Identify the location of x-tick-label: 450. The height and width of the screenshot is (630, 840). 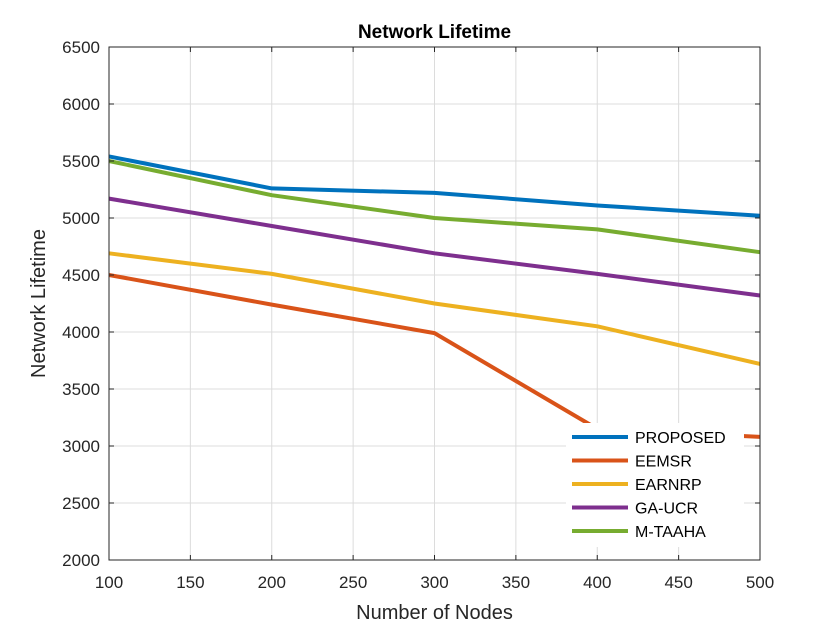
(678, 582).